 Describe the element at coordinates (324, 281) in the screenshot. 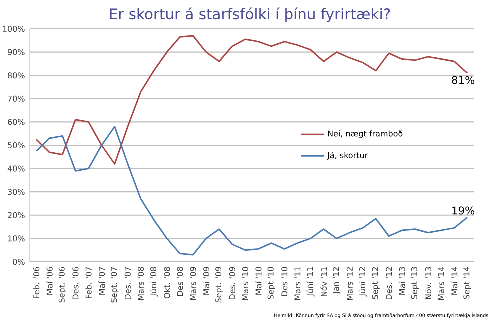

I see `x-tick-label: Nóv '11` at that location.